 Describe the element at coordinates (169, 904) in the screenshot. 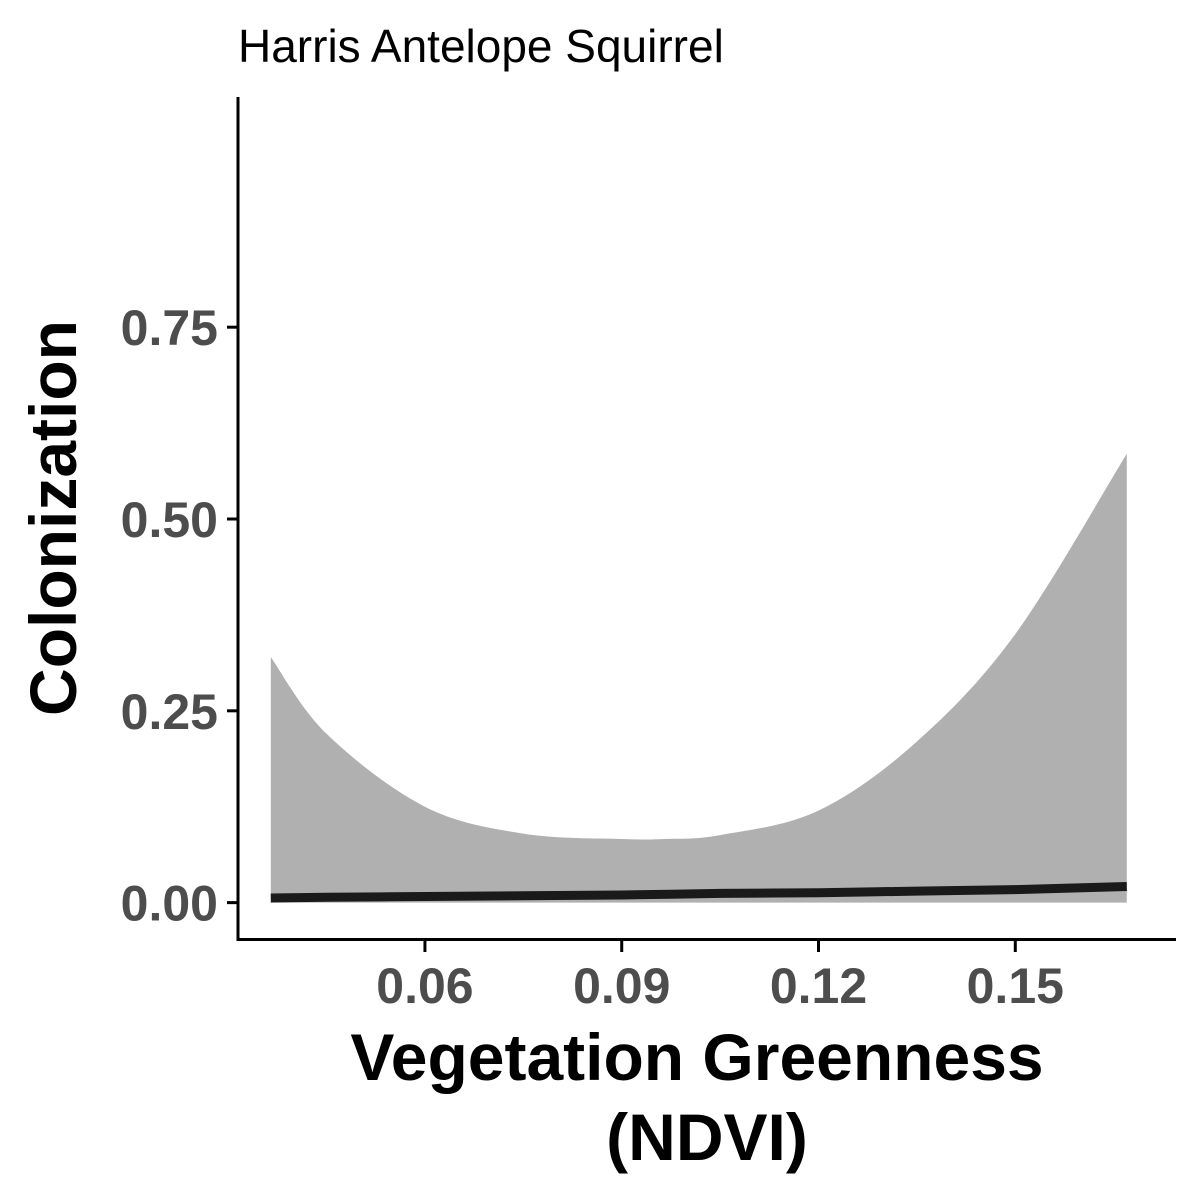

I see `y-tick-label: 0.00` at that location.